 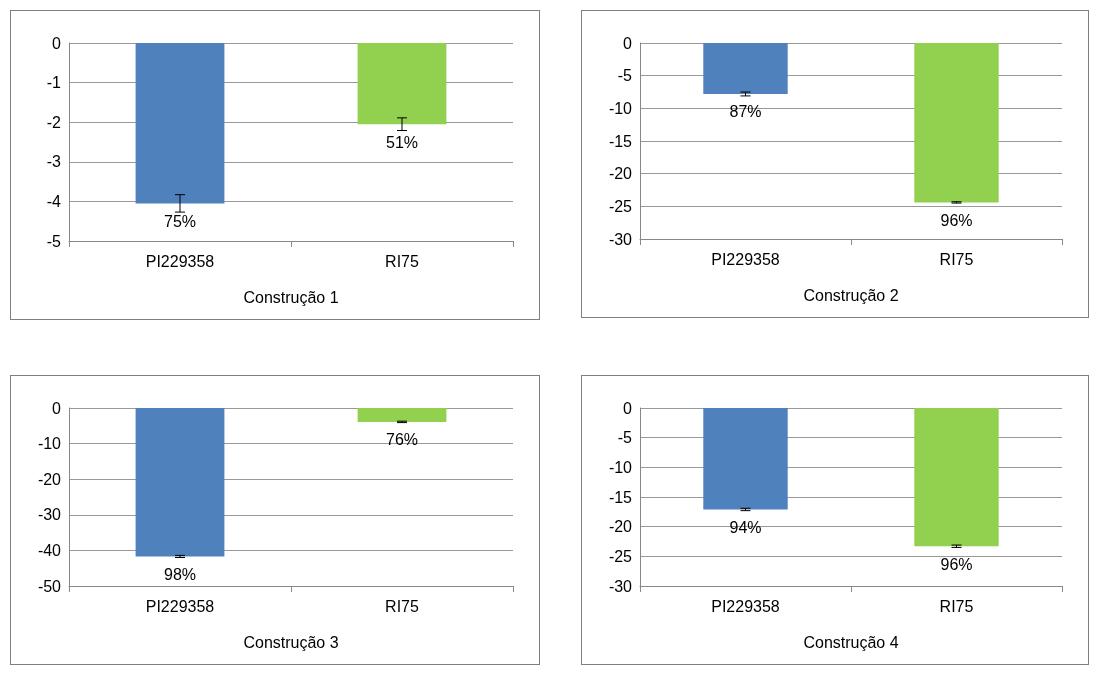 I want to click on x-axis-title: Construção 2, so click(x=851, y=295).